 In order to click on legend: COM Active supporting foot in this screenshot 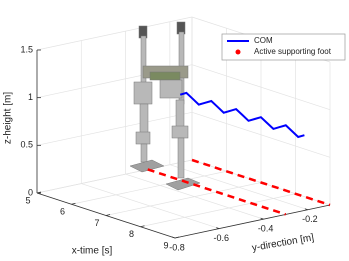, I will do `click(283, 47)`.